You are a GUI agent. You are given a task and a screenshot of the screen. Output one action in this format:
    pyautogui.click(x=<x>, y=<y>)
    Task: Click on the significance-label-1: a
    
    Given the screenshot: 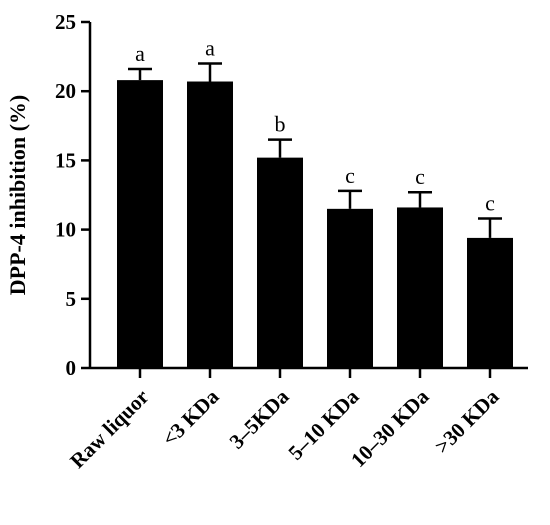 What is the action you would take?
    pyautogui.click(x=210, y=48)
    